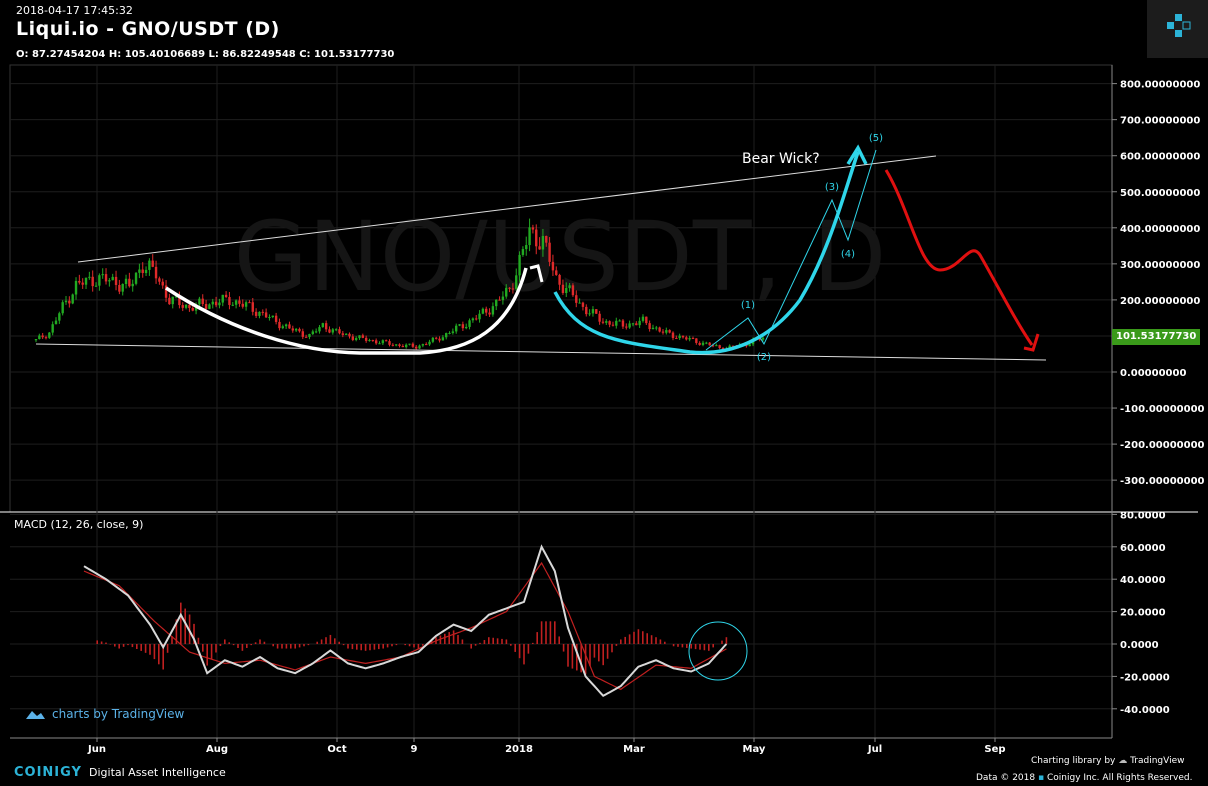 Image resolution: width=1208 pixels, height=786 pixels. What do you see at coordinates (415, 621) in the screenshot?
I see `macd-pane` at bounding box center [415, 621].